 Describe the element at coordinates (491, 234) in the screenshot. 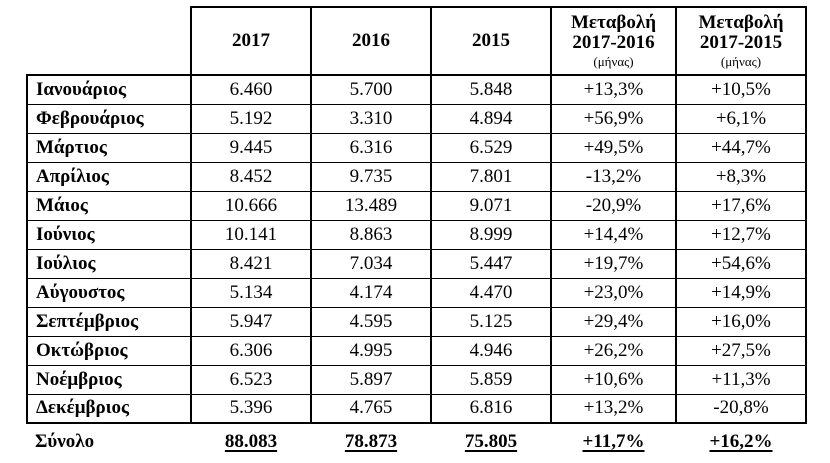

I see `value-2015: 8.999` at that location.